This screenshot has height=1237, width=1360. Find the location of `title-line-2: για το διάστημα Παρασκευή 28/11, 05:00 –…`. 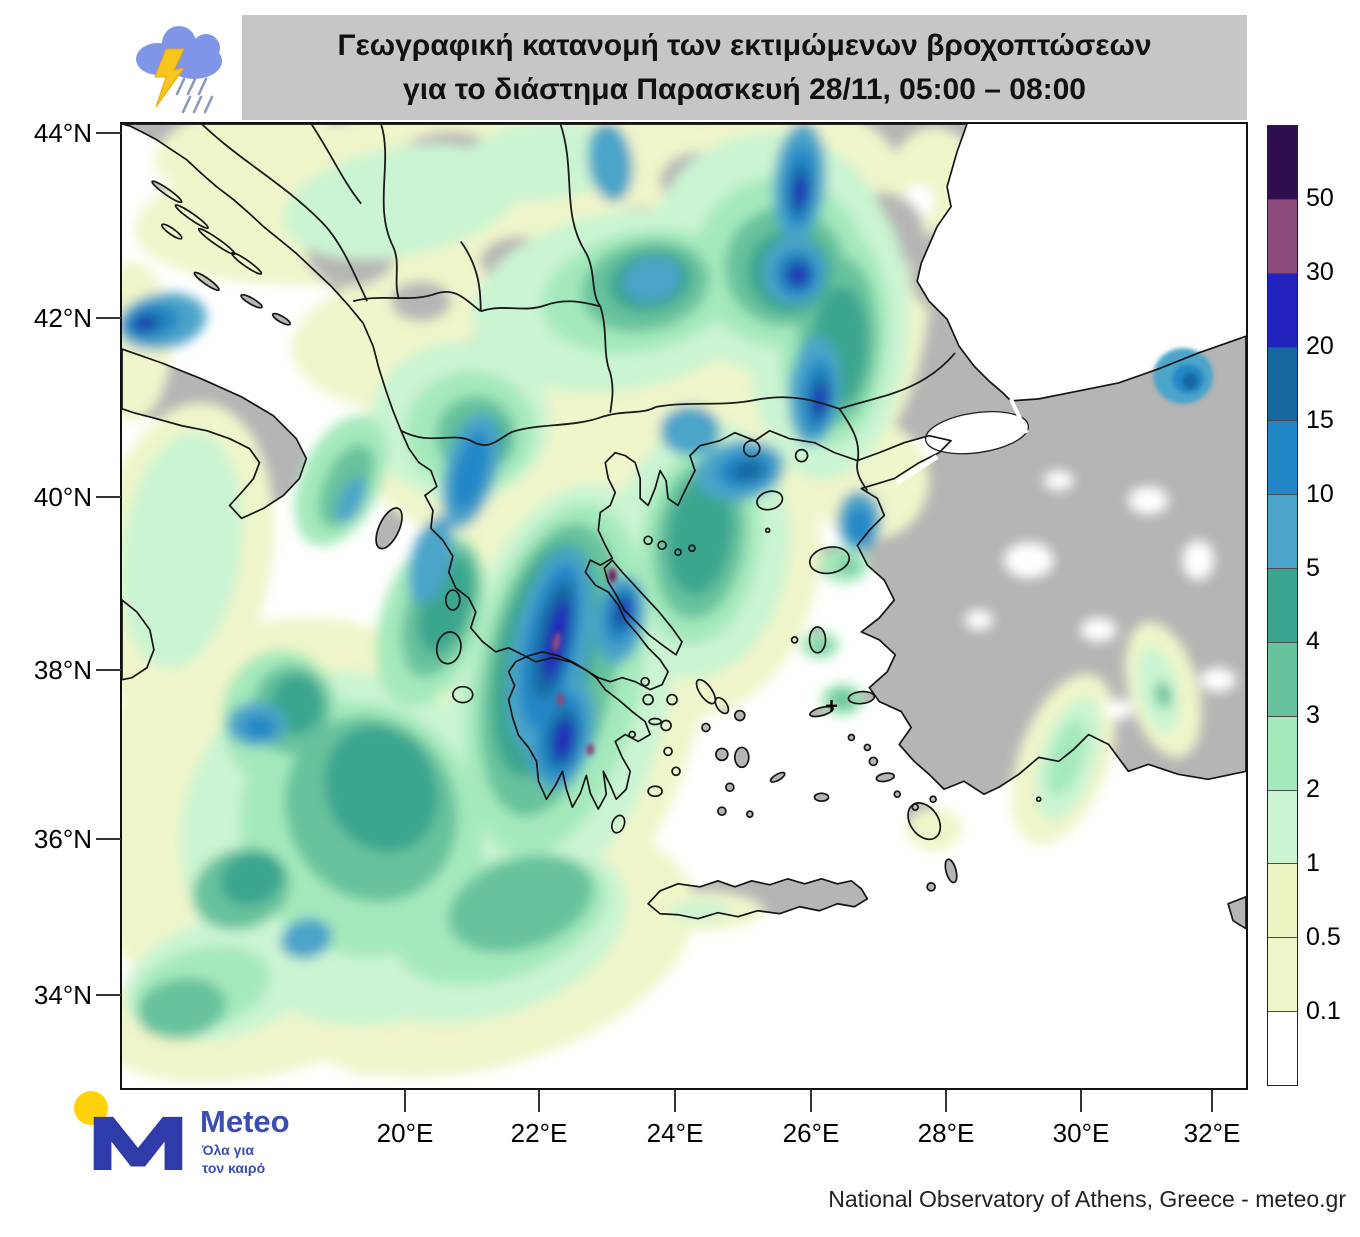

title-line-2: για το διάστημα Παρασκευή 28/11, 05:00 –… is located at coordinates (744, 89).